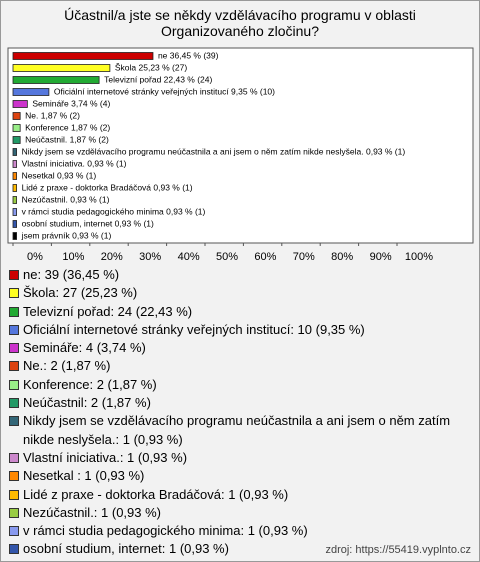 Image resolution: width=480 pixels, height=562 pixels. What do you see at coordinates (66, 235) in the screenshot?
I see `bar-label: jsem právník 0,93 % (1)` at bounding box center [66, 235].